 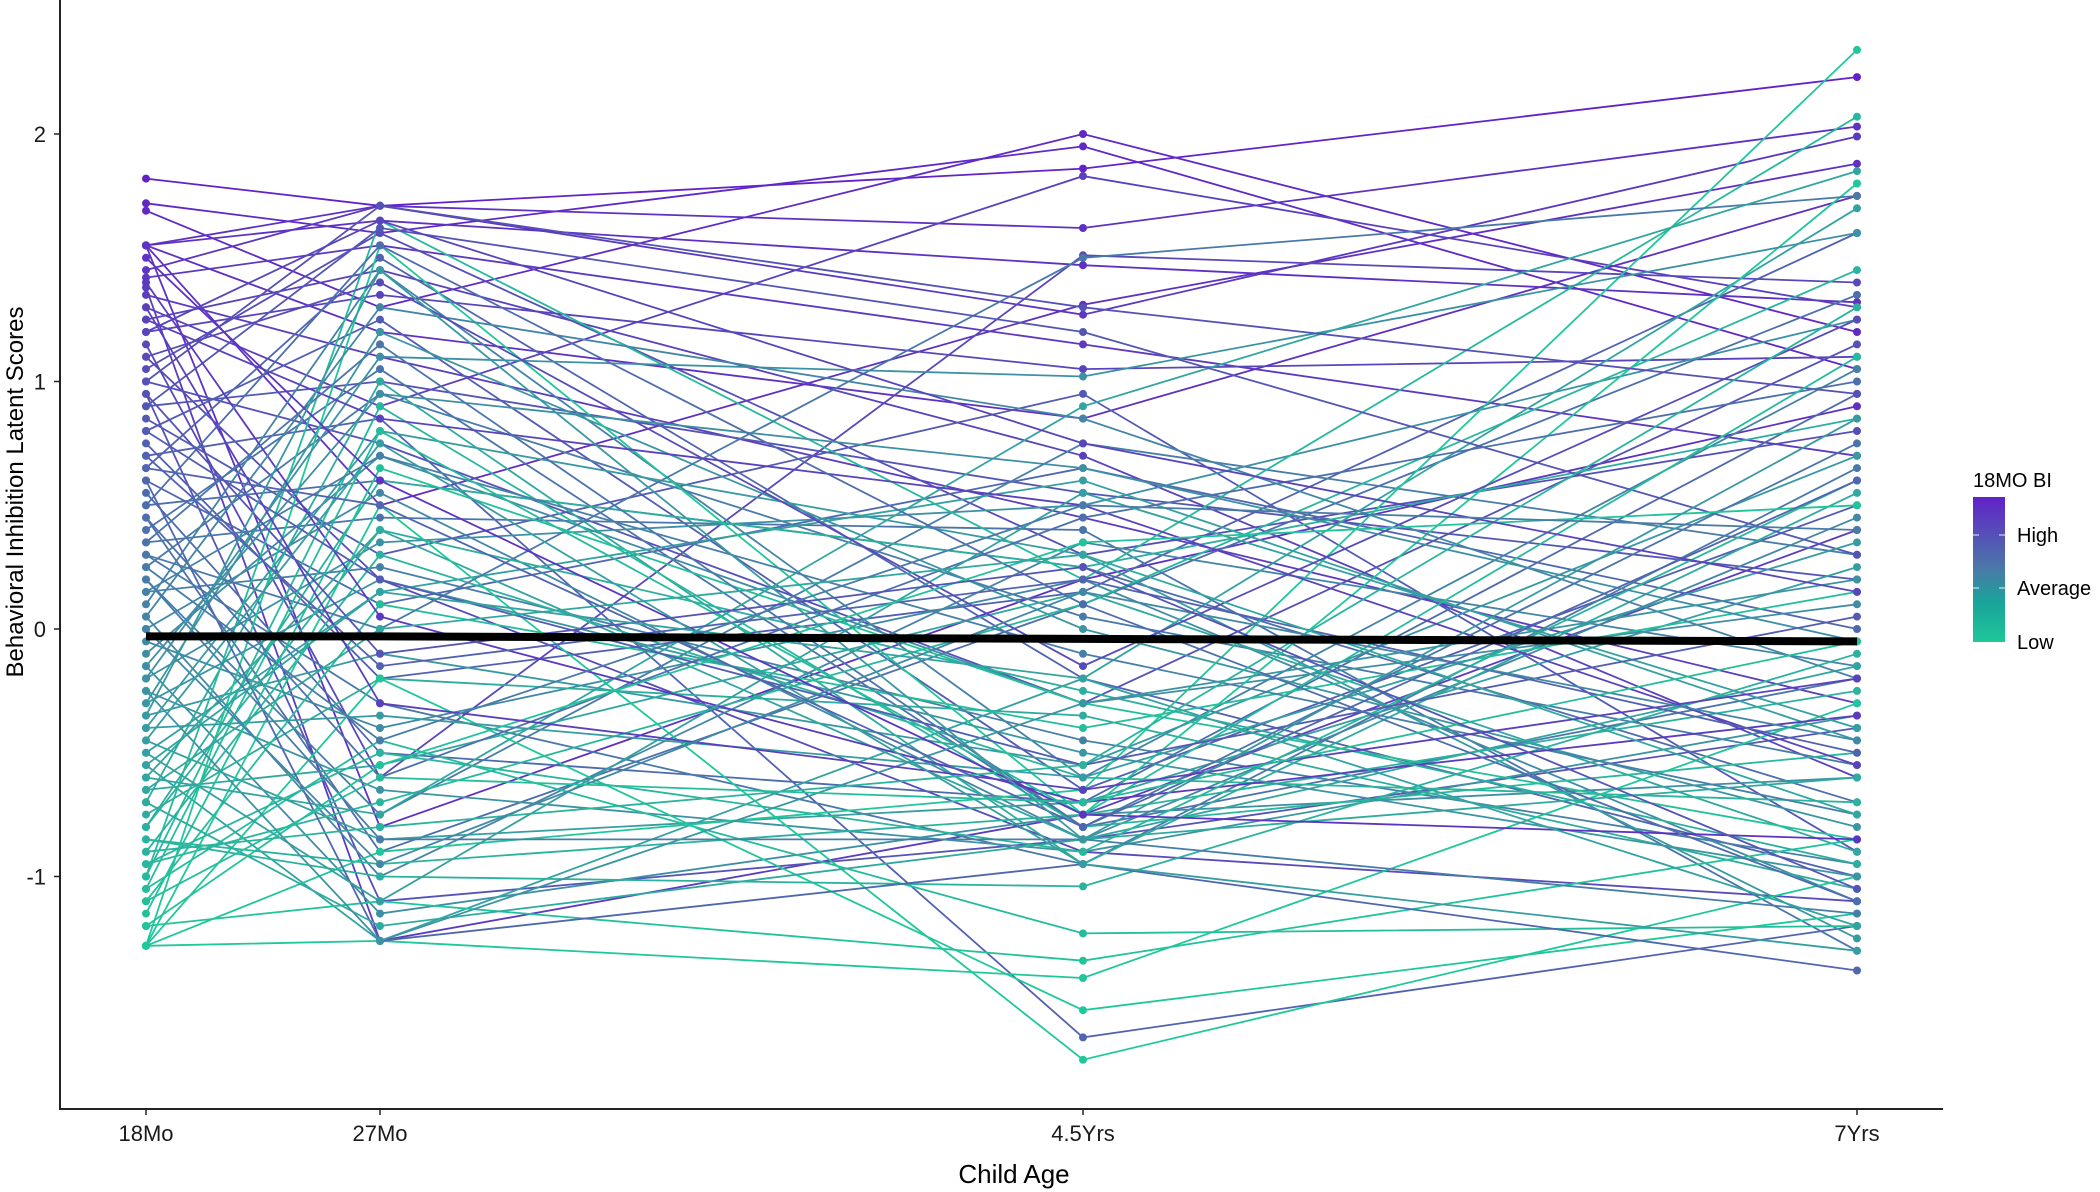 What do you see at coordinates (145, 1133) in the screenshot?
I see `x-tick-label: 18Mo` at bounding box center [145, 1133].